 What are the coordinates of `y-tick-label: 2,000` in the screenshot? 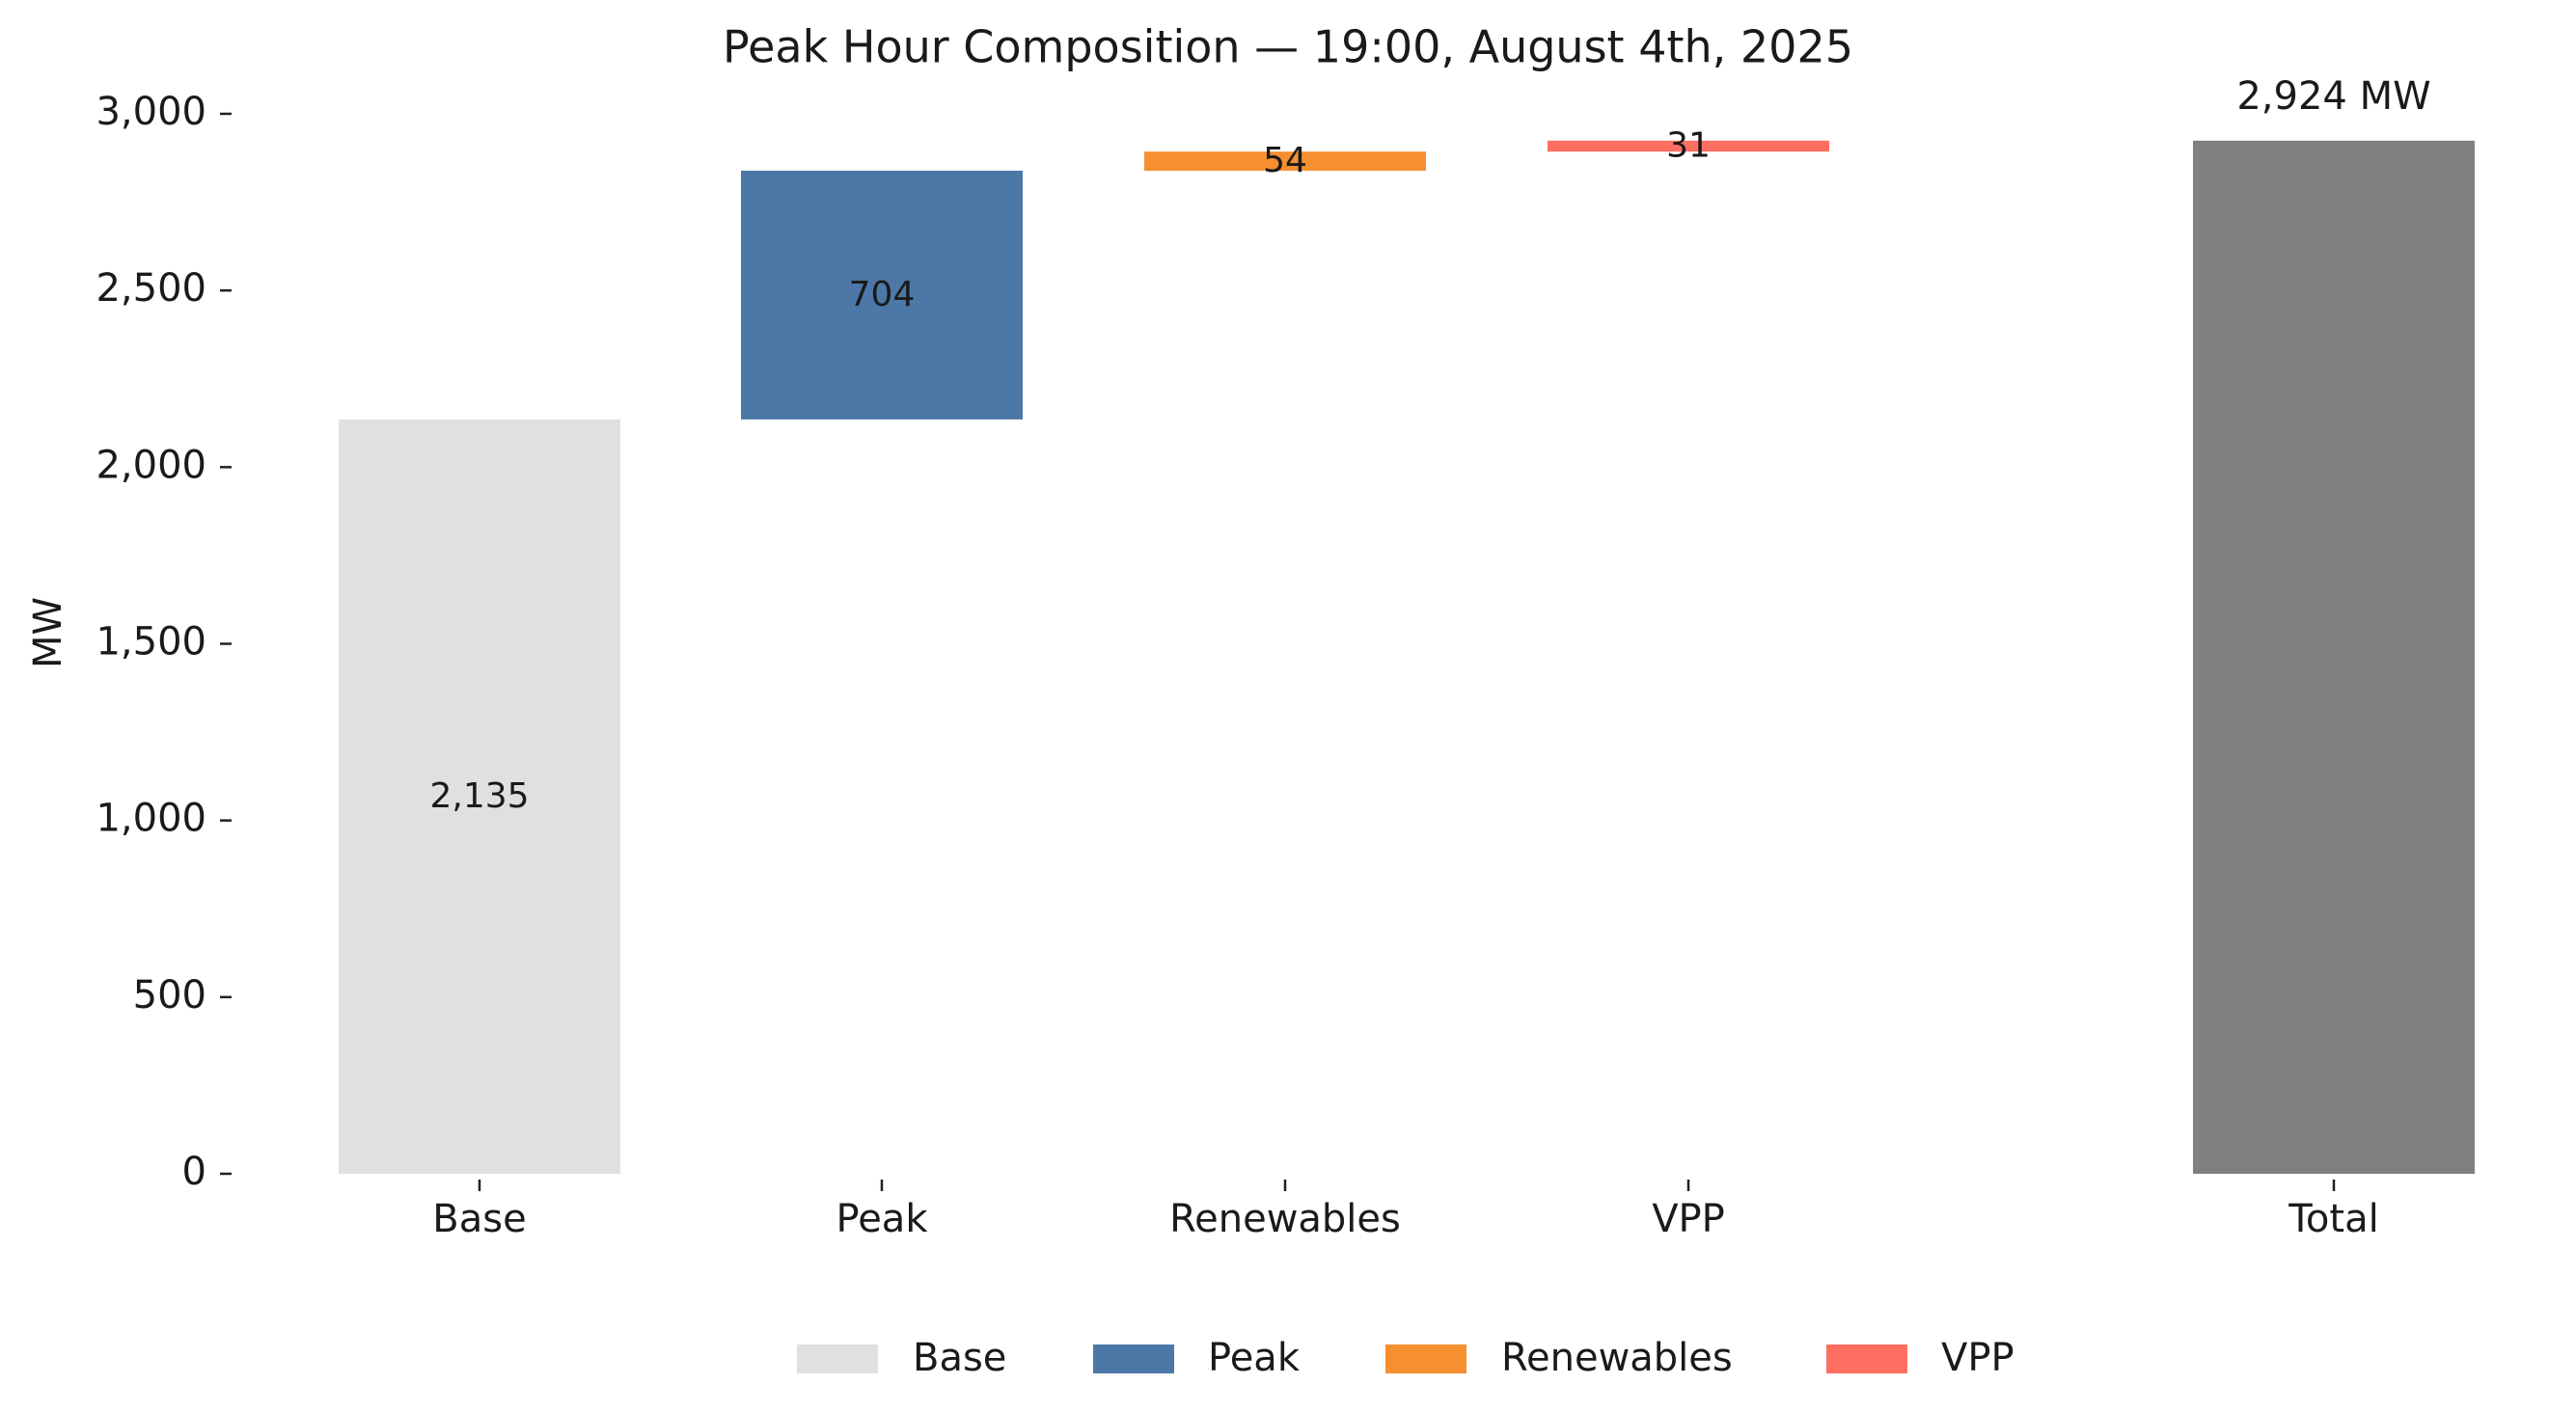 It's located at (151, 465).